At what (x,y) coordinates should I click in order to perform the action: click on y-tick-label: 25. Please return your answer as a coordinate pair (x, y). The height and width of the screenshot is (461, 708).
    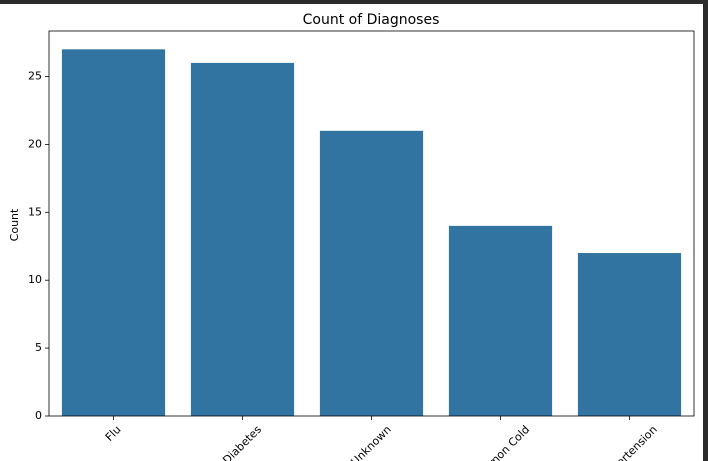
    Looking at the image, I should click on (35, 75).